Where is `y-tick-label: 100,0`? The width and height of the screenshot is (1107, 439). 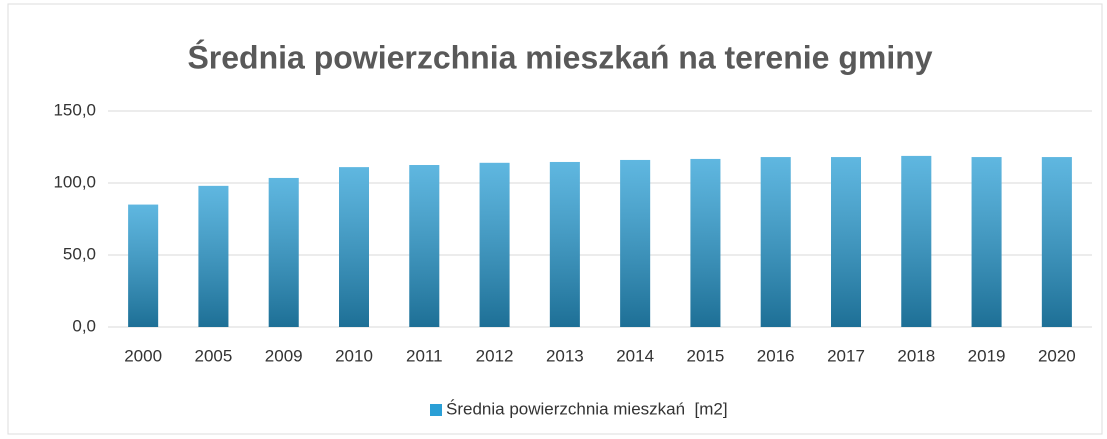
y-tick-label: 100,0 is located at coordinates (74, 181).